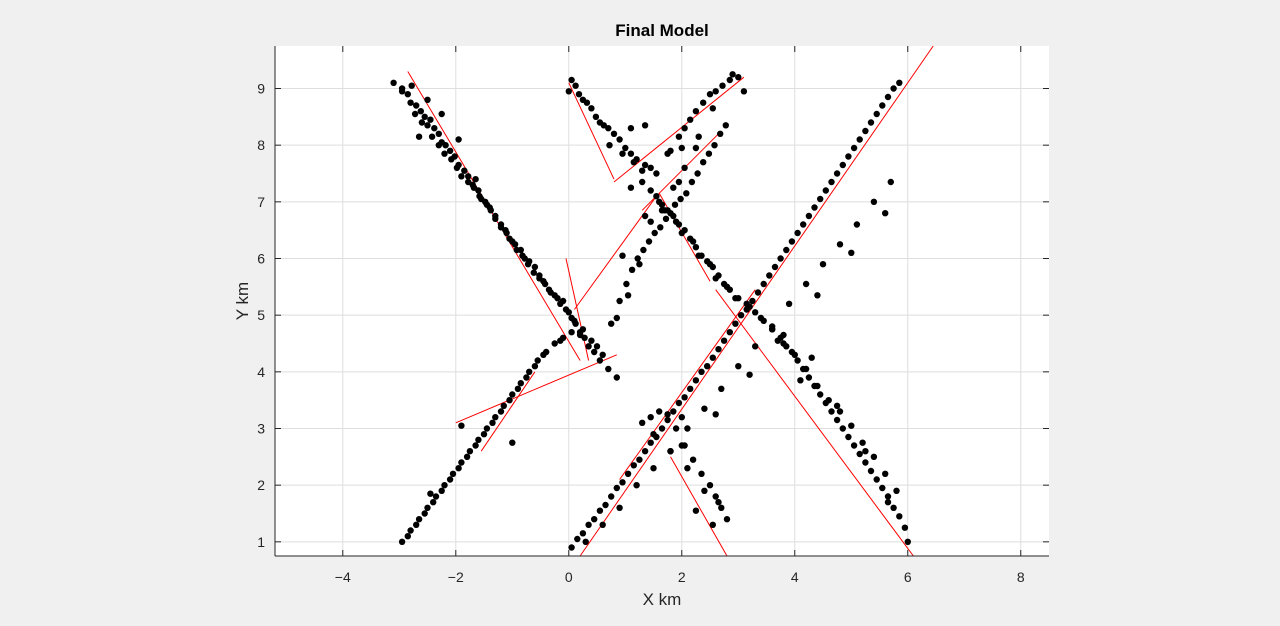 Image resolution: width=1280 pixels, height=626 pixels. Describe the element at coordinates (1021, 577) in the screenshot. I see `x-tick-label: 8` at that location.